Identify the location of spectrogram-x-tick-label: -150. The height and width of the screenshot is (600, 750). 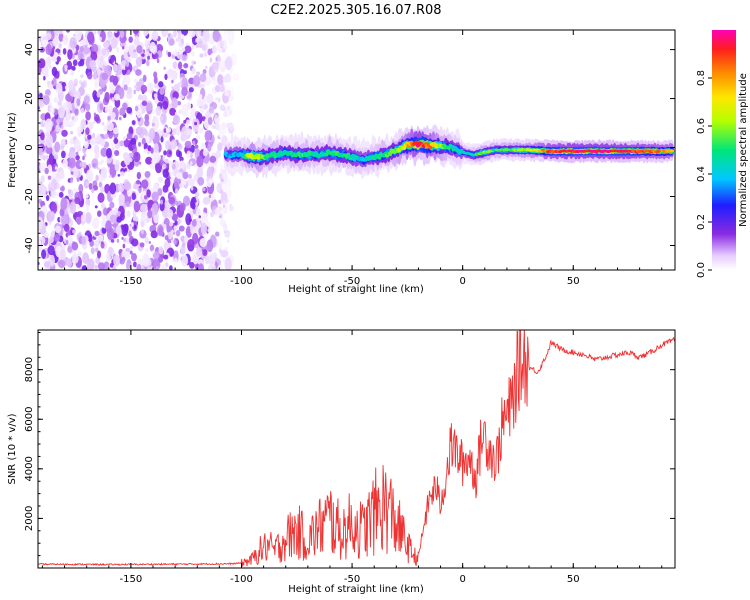
(131, 281).